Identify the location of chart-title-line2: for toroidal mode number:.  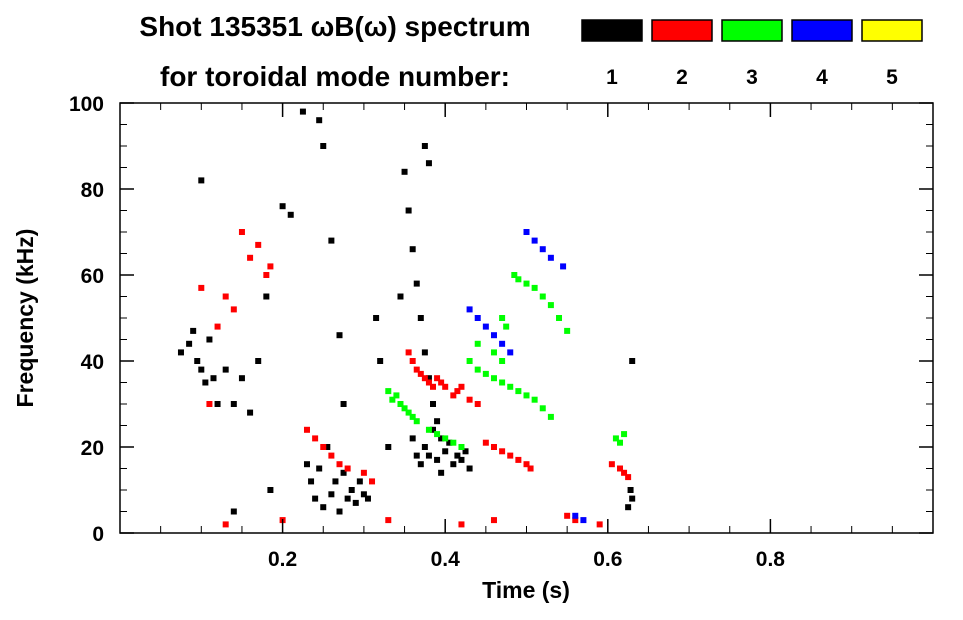
(335, 76).